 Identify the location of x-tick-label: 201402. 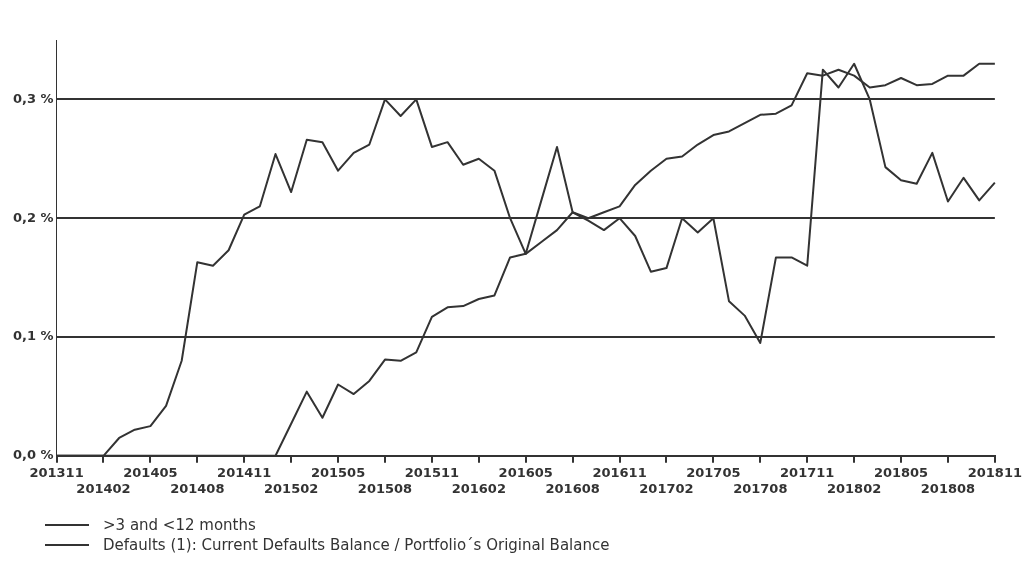
(103, 488).